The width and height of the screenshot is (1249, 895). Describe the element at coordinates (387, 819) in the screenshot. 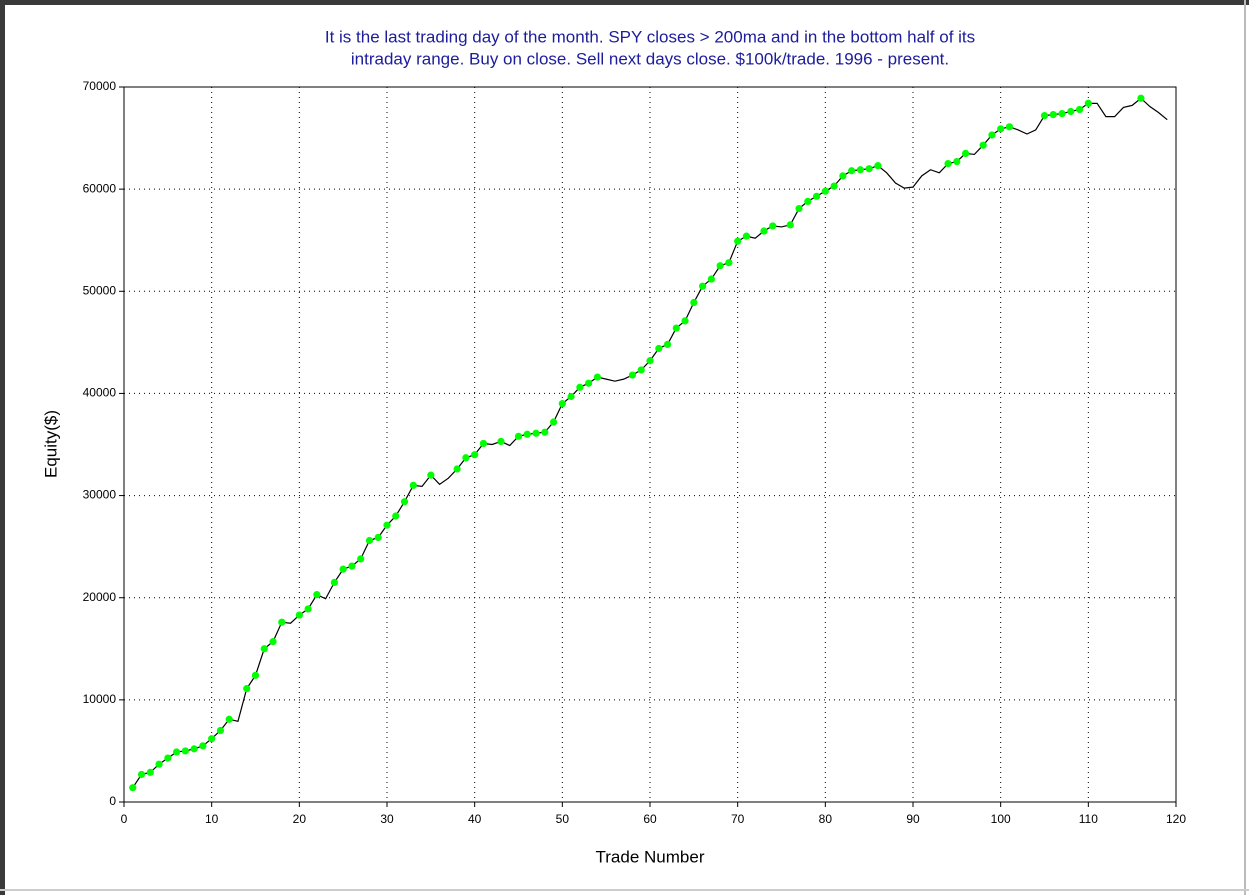

I see `x-tick-label: 30` at that location.